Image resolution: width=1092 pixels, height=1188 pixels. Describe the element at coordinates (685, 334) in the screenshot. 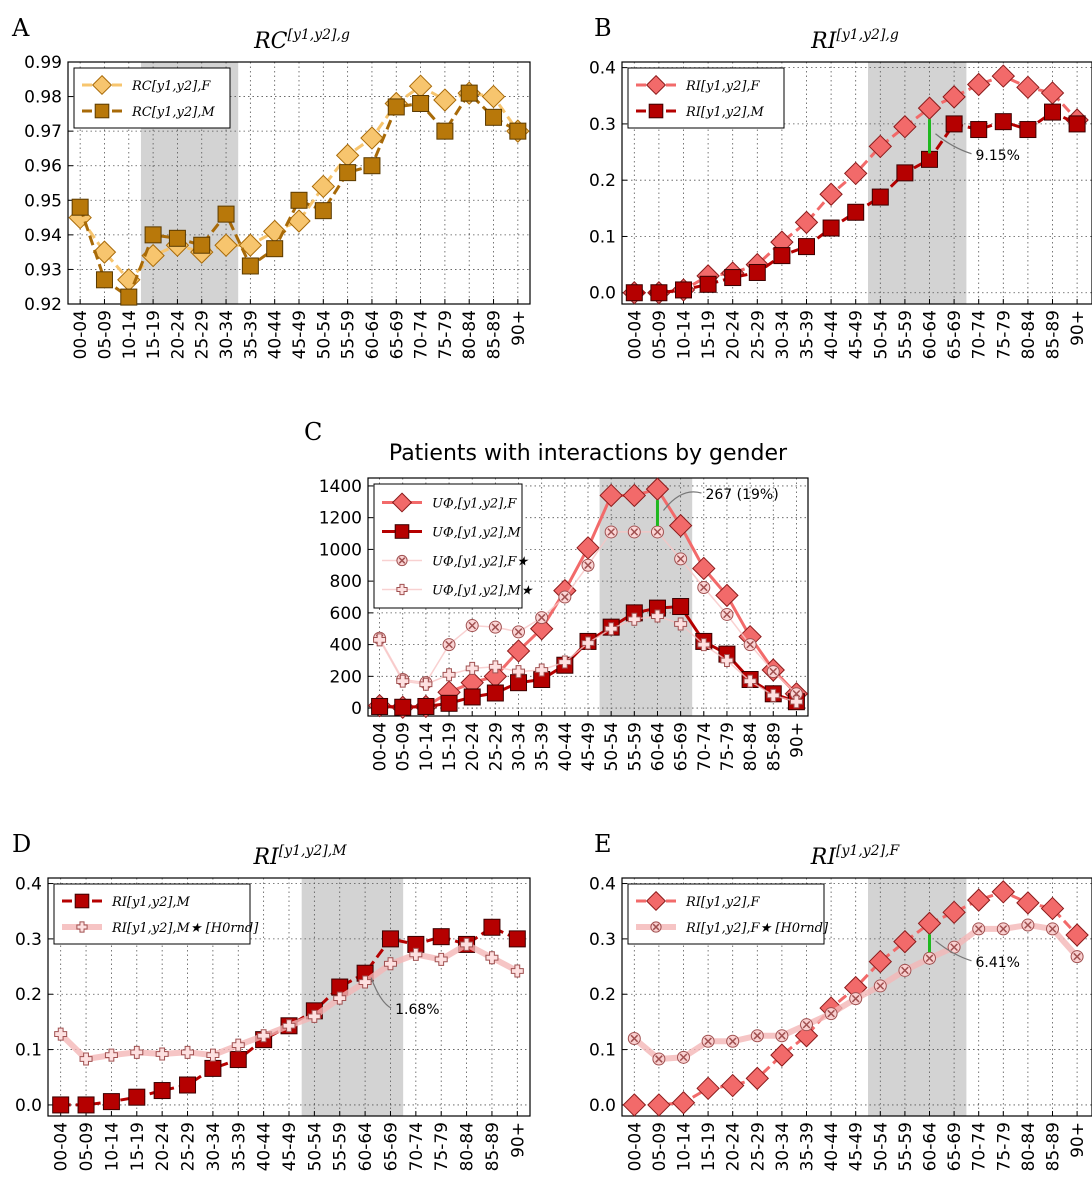

I see `x-tick-label: 10-14` at that location.